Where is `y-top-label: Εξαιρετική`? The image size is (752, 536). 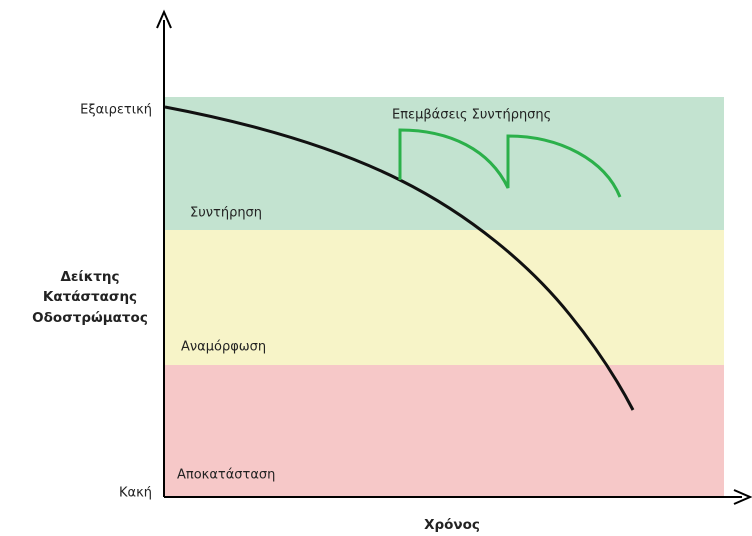 y-top-label: Εξαιρετική is located at coordinates (116, 110).